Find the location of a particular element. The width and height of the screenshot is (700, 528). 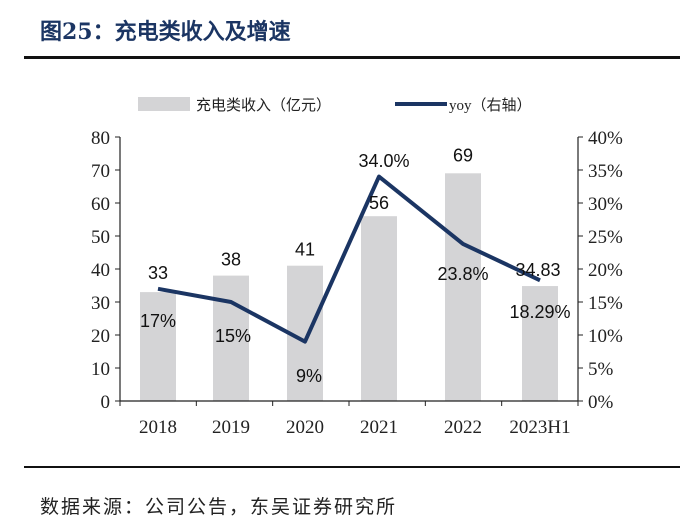

x-tick-label: 2021 is located at coordinates (379, 427).